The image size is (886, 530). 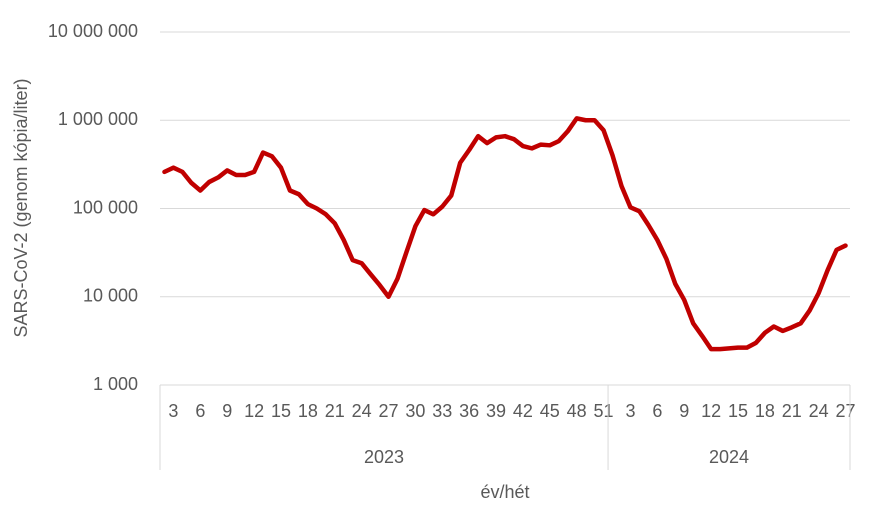 What do you see at coordinates (550, 411) in the screenshot?
I see `x-tick-label: 45` at bounding box center [550, 411].